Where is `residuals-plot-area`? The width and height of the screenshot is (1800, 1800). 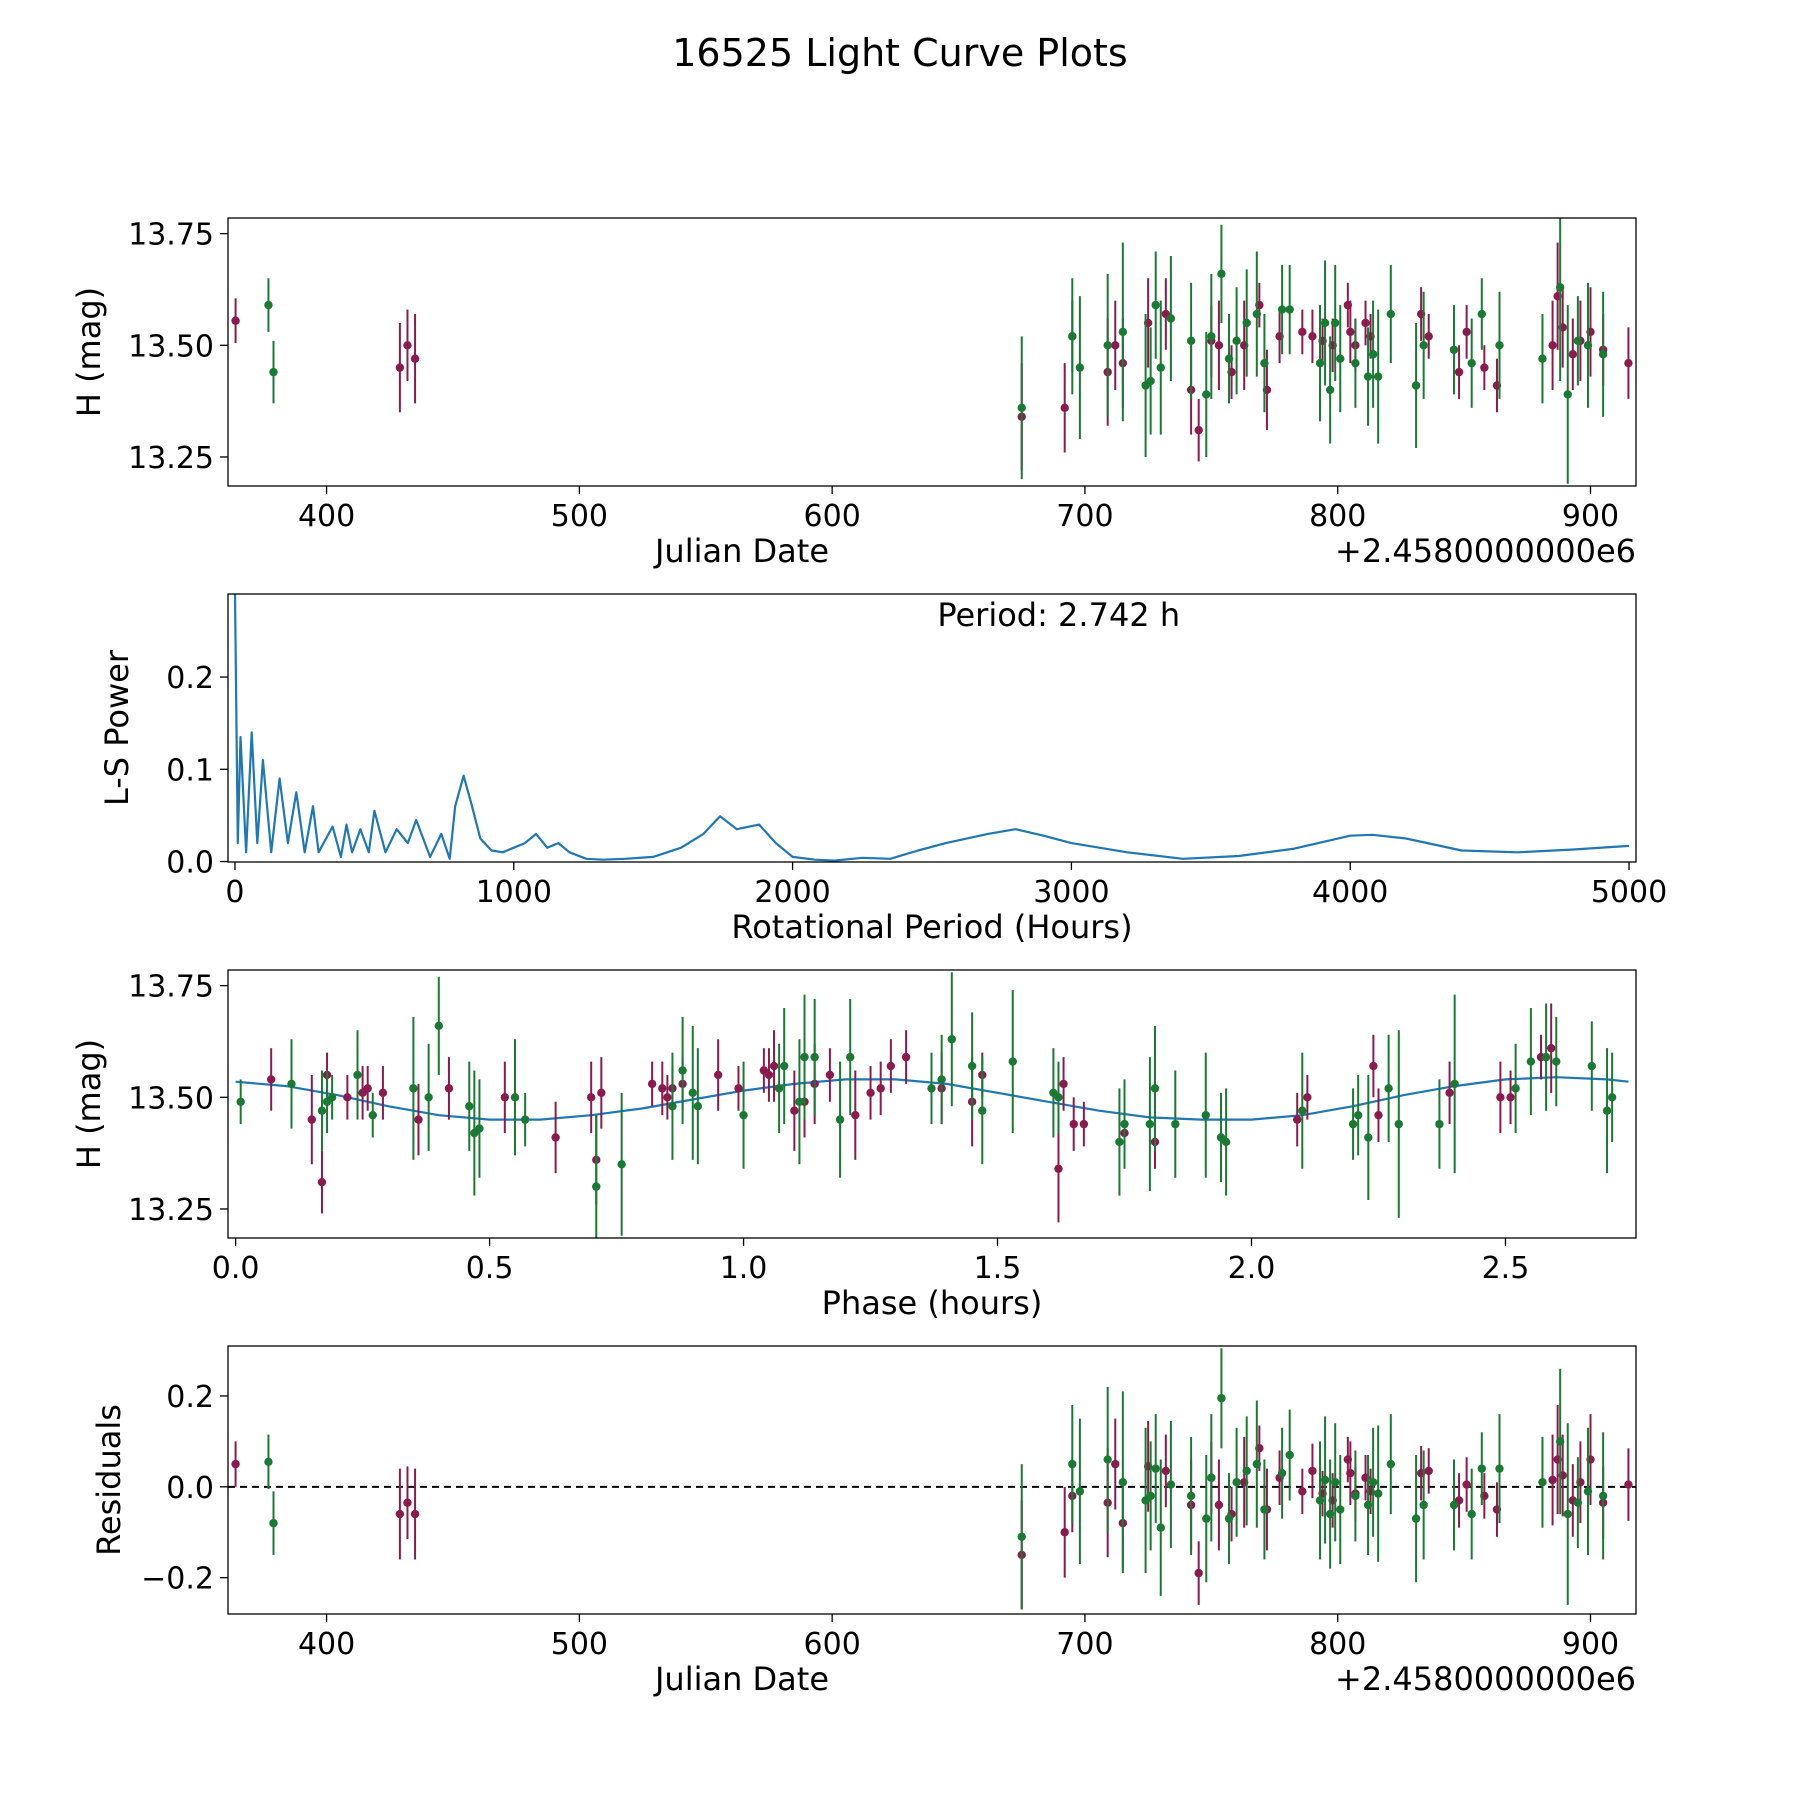
residuals-plot-area is located at coordinates (932, 1479).